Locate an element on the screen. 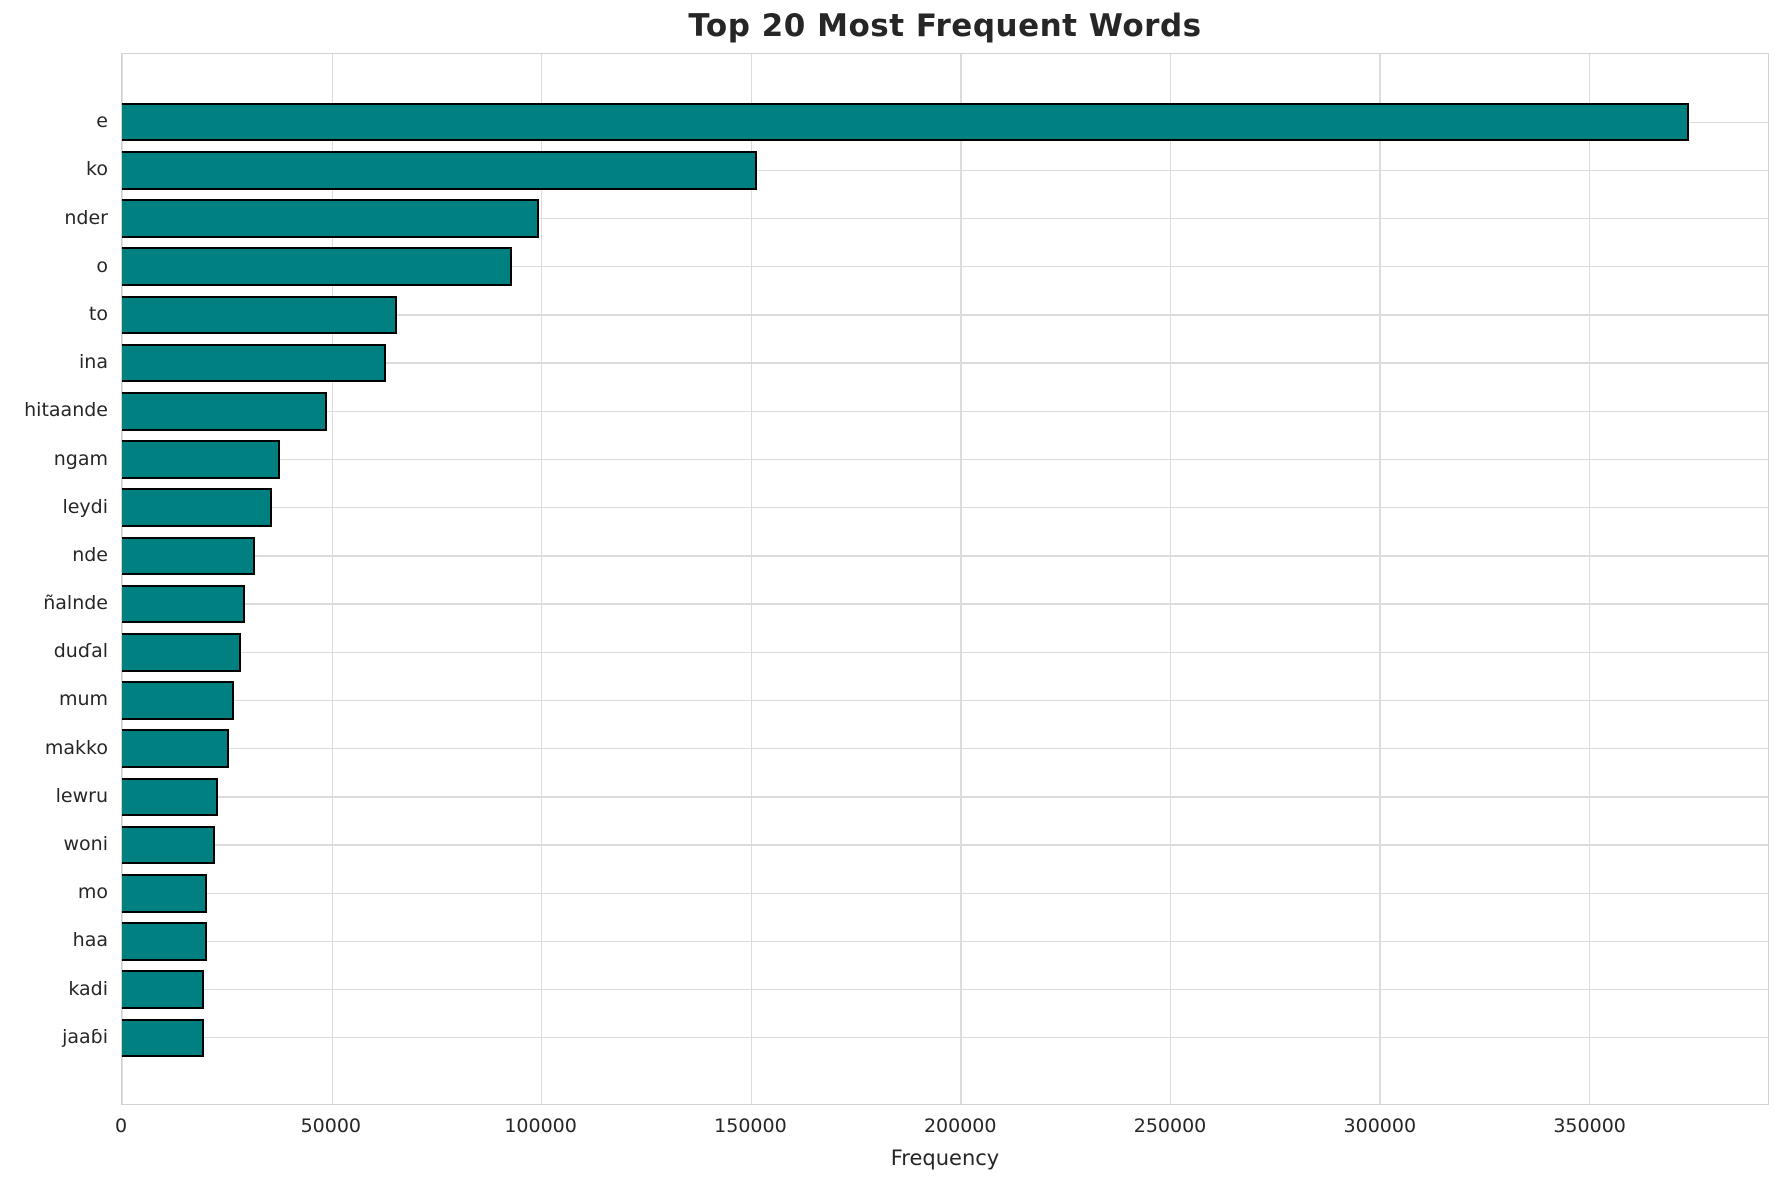 Image resolution: width=1784 pixels, height=1185 pixels. y-tick-label-jaaɓi: jaaɓi is located at coordinates (85, 1036).